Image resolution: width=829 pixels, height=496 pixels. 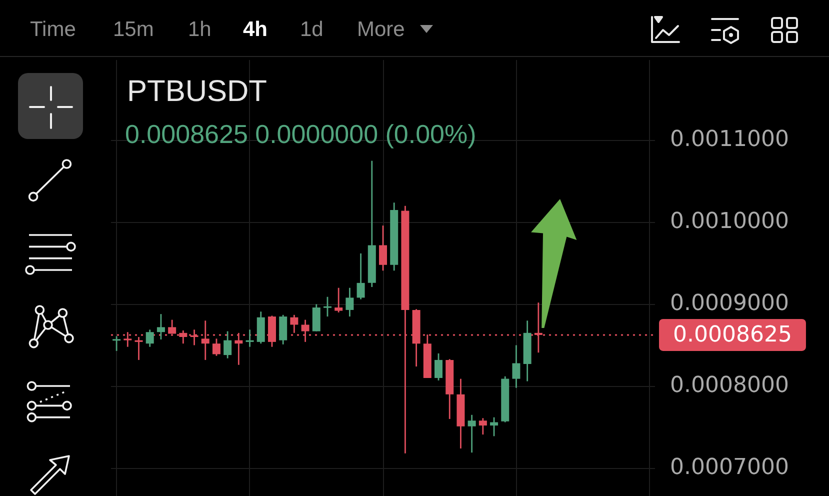 I want to click on text: 1h, so click(x=200, y=30).